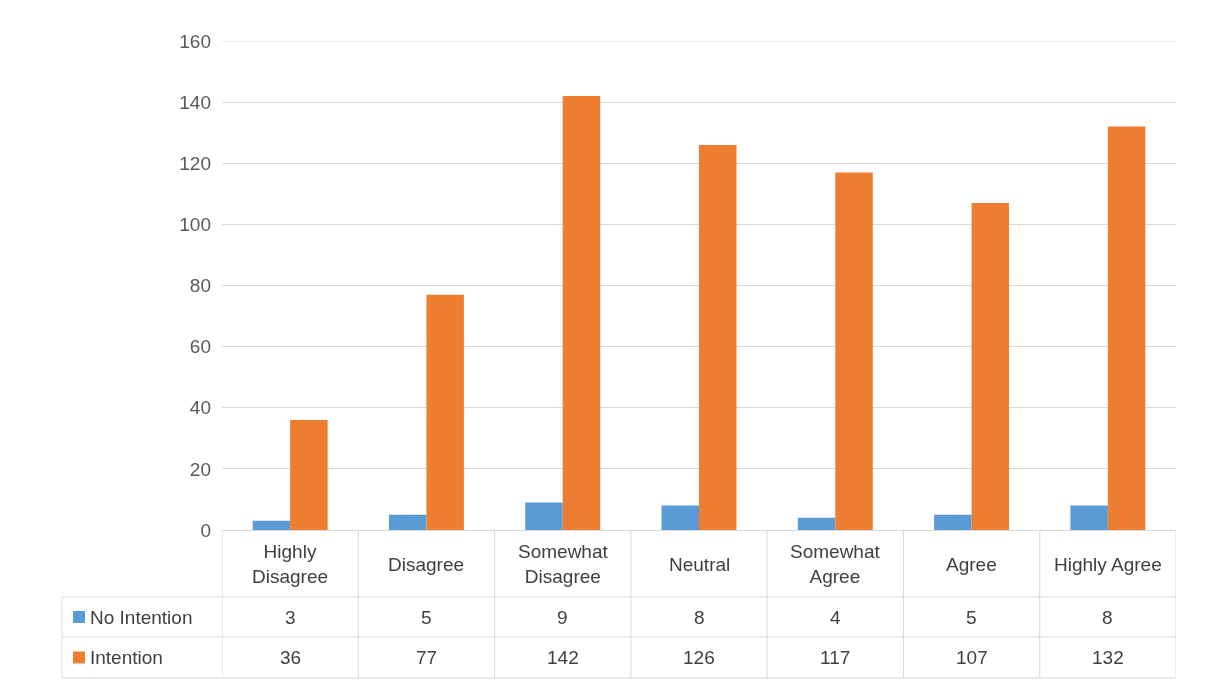 The height and width of the screenshot is (688, 1205). Describe the element at coordinates (290, 564) in the screenshot. I see `x-tick-label: Highly Disagree` at that location.